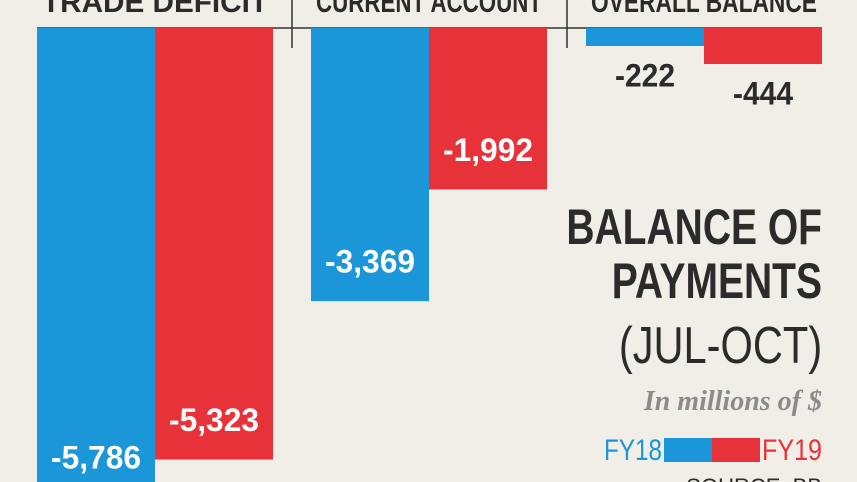  I want to click on chart-title: BALANCE OF PAYMENTS, so click(694, 254).